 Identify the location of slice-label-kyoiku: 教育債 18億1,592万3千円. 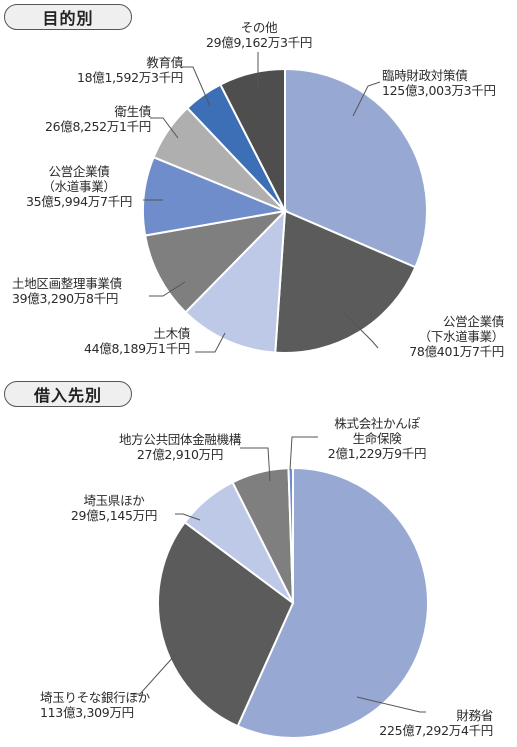
(129, 70).